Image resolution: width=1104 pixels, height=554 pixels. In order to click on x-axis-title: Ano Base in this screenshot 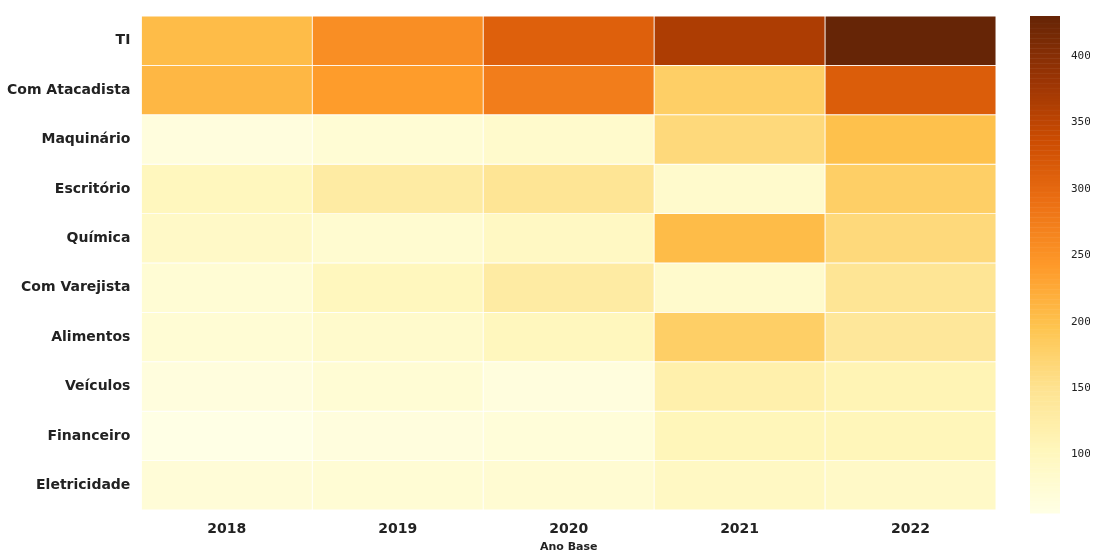, I will do `click(568, 547)`.